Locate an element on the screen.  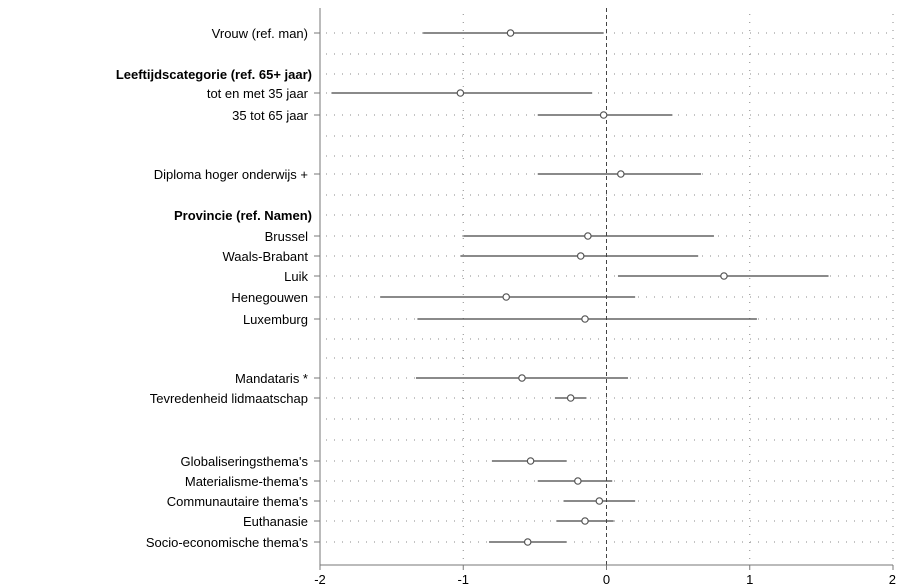
row-header: Leeftijdscategorie (ref. 65+ jaar) is located at coordinates (214, 74).